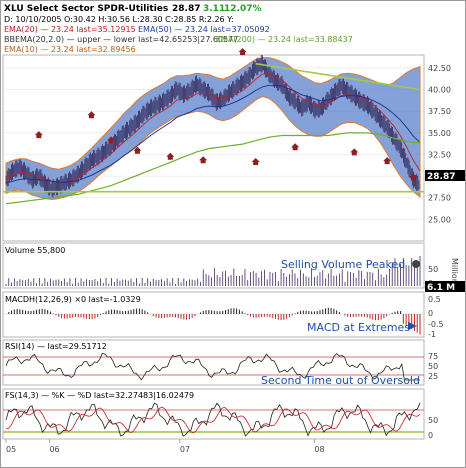  What do you see at coordinates (165, 446) in the screenshot?
I see `x-axis: 05 06 07 08` at bounding box center [165, 446].